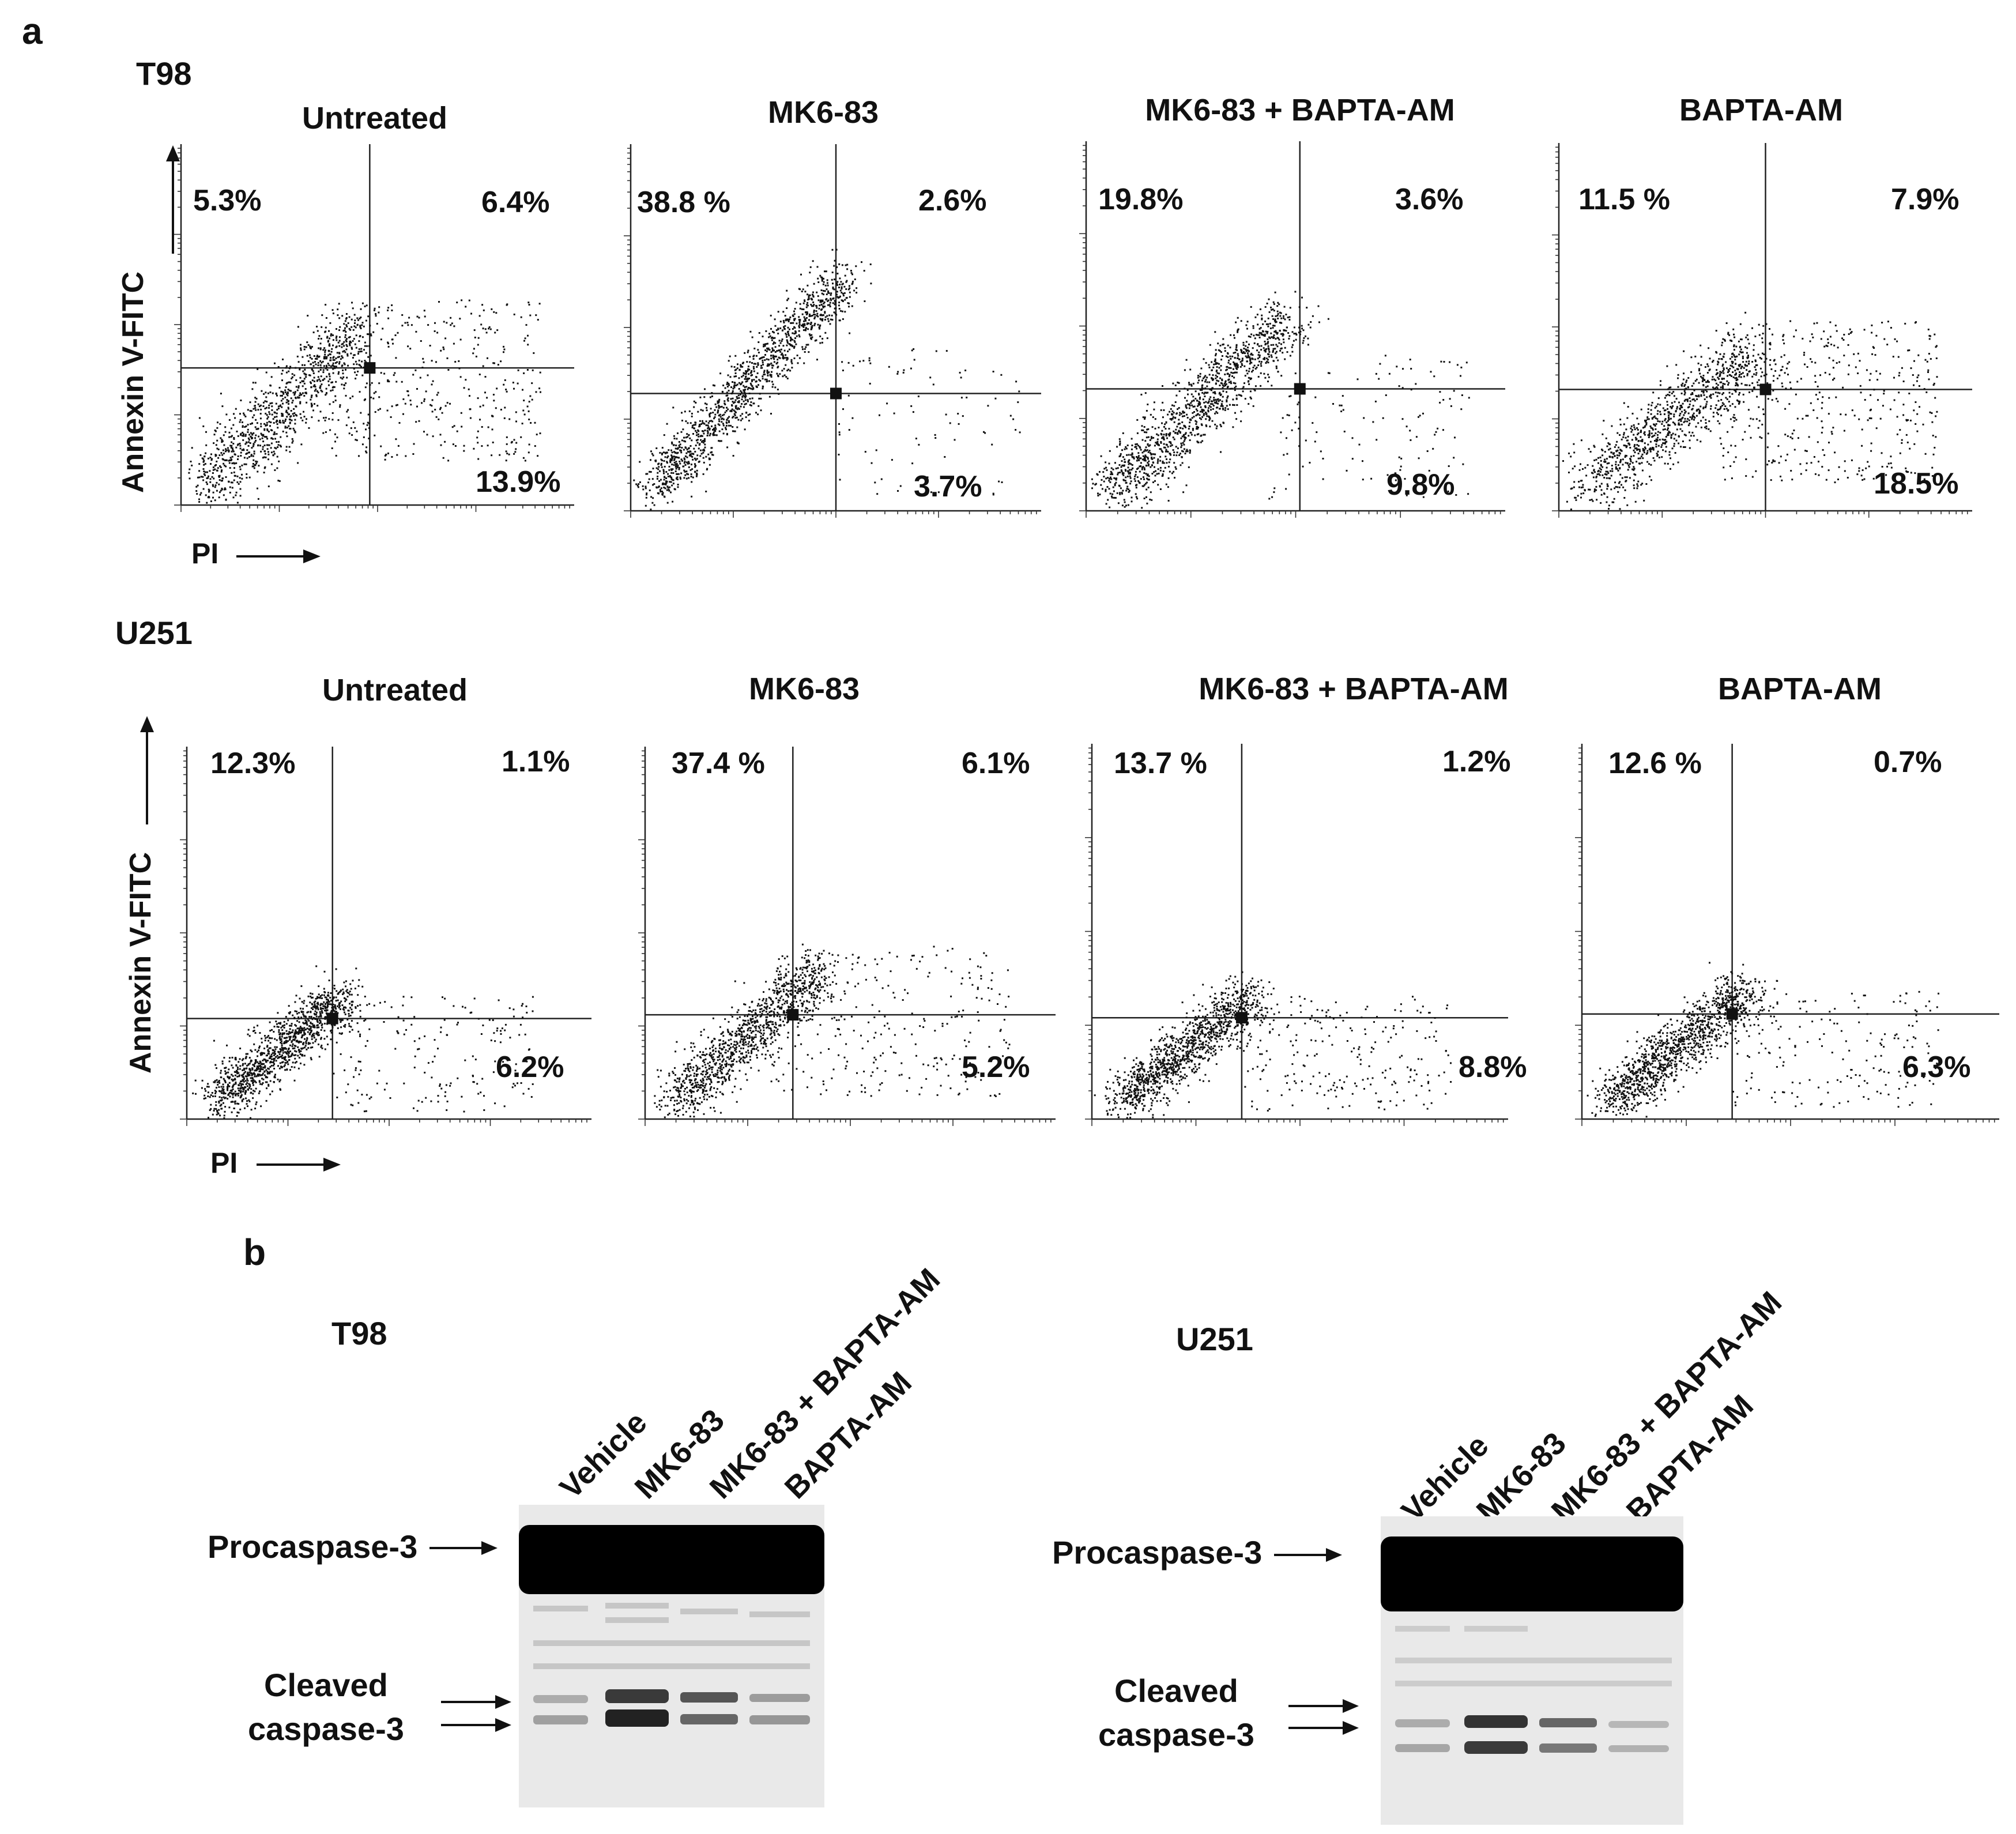  Describe the element at coordinates (1655, 763) in the screenshot. I see `pct-upper-left: 12.6 %` at that location.